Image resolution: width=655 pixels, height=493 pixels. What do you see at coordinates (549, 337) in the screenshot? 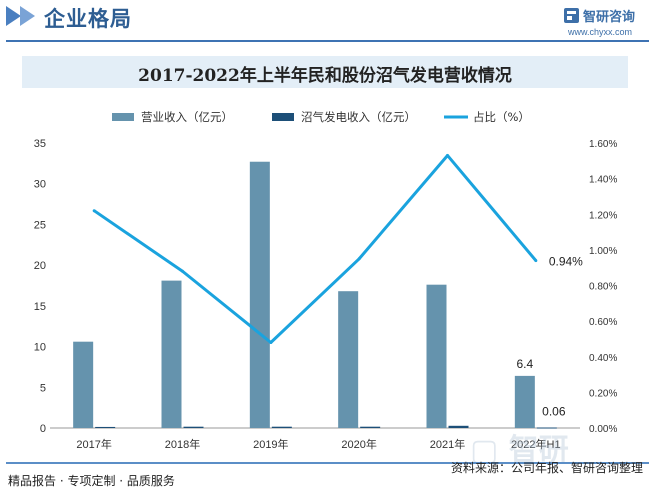
I see `chart-data-labels: 6.4 0.06 0.94%` at bounding box center [549, 337].